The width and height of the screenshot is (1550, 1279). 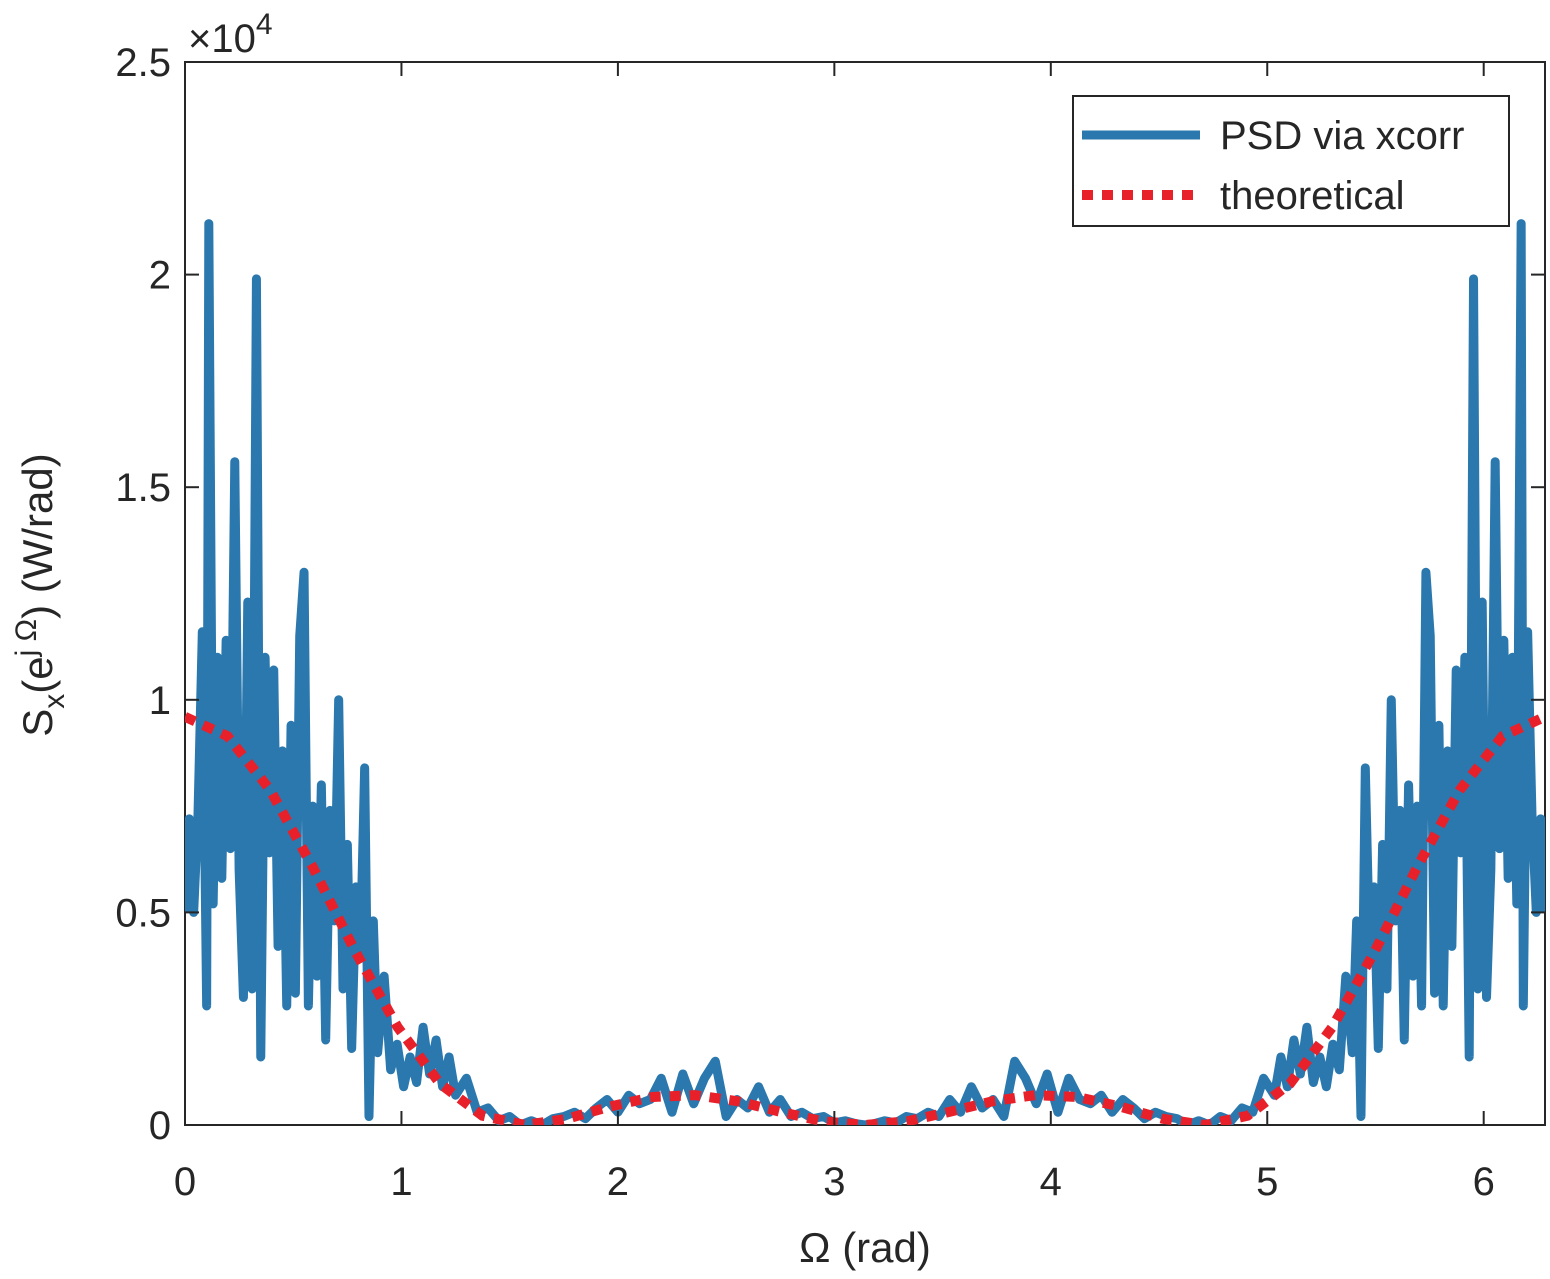 I want to click on y-label-sup: j Ω, so click(x=26, y=638).